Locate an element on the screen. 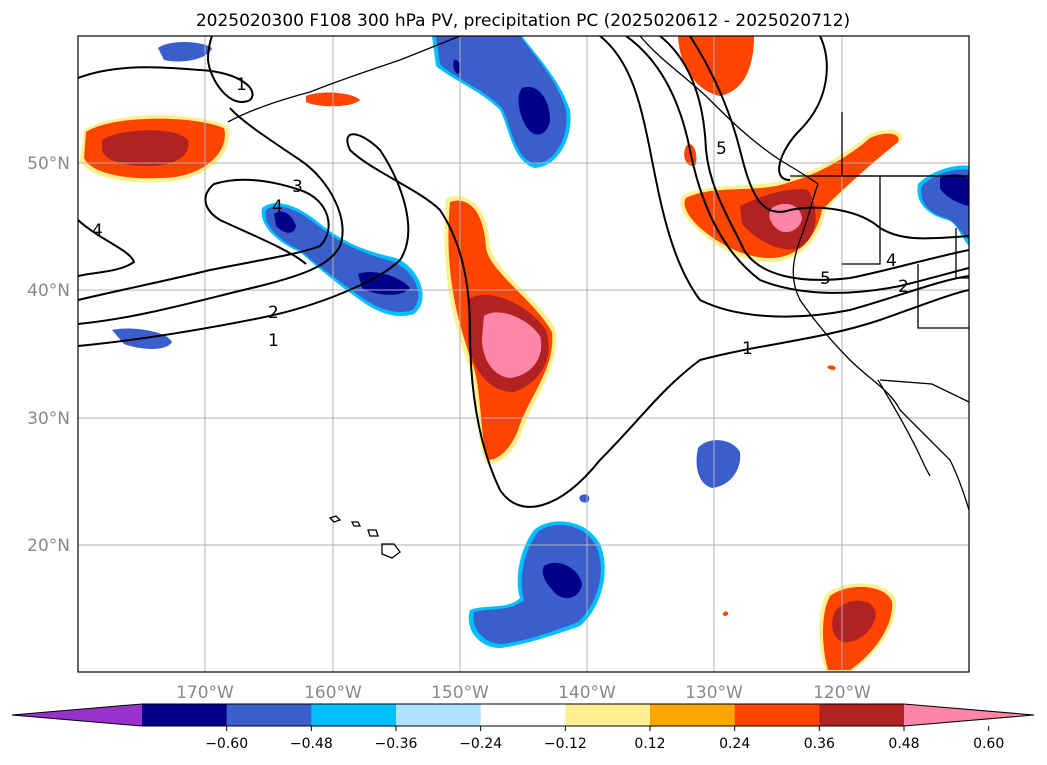 The width and height of the screenshot is (1047, 765). colorbar-tick-label: −0.60 is located at coordinates (226, 744).